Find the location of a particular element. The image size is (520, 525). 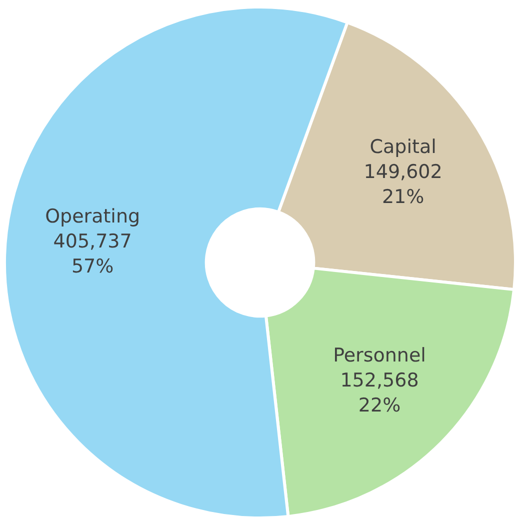

data-label: 152,568 22% is located at coordinates (379, 392).